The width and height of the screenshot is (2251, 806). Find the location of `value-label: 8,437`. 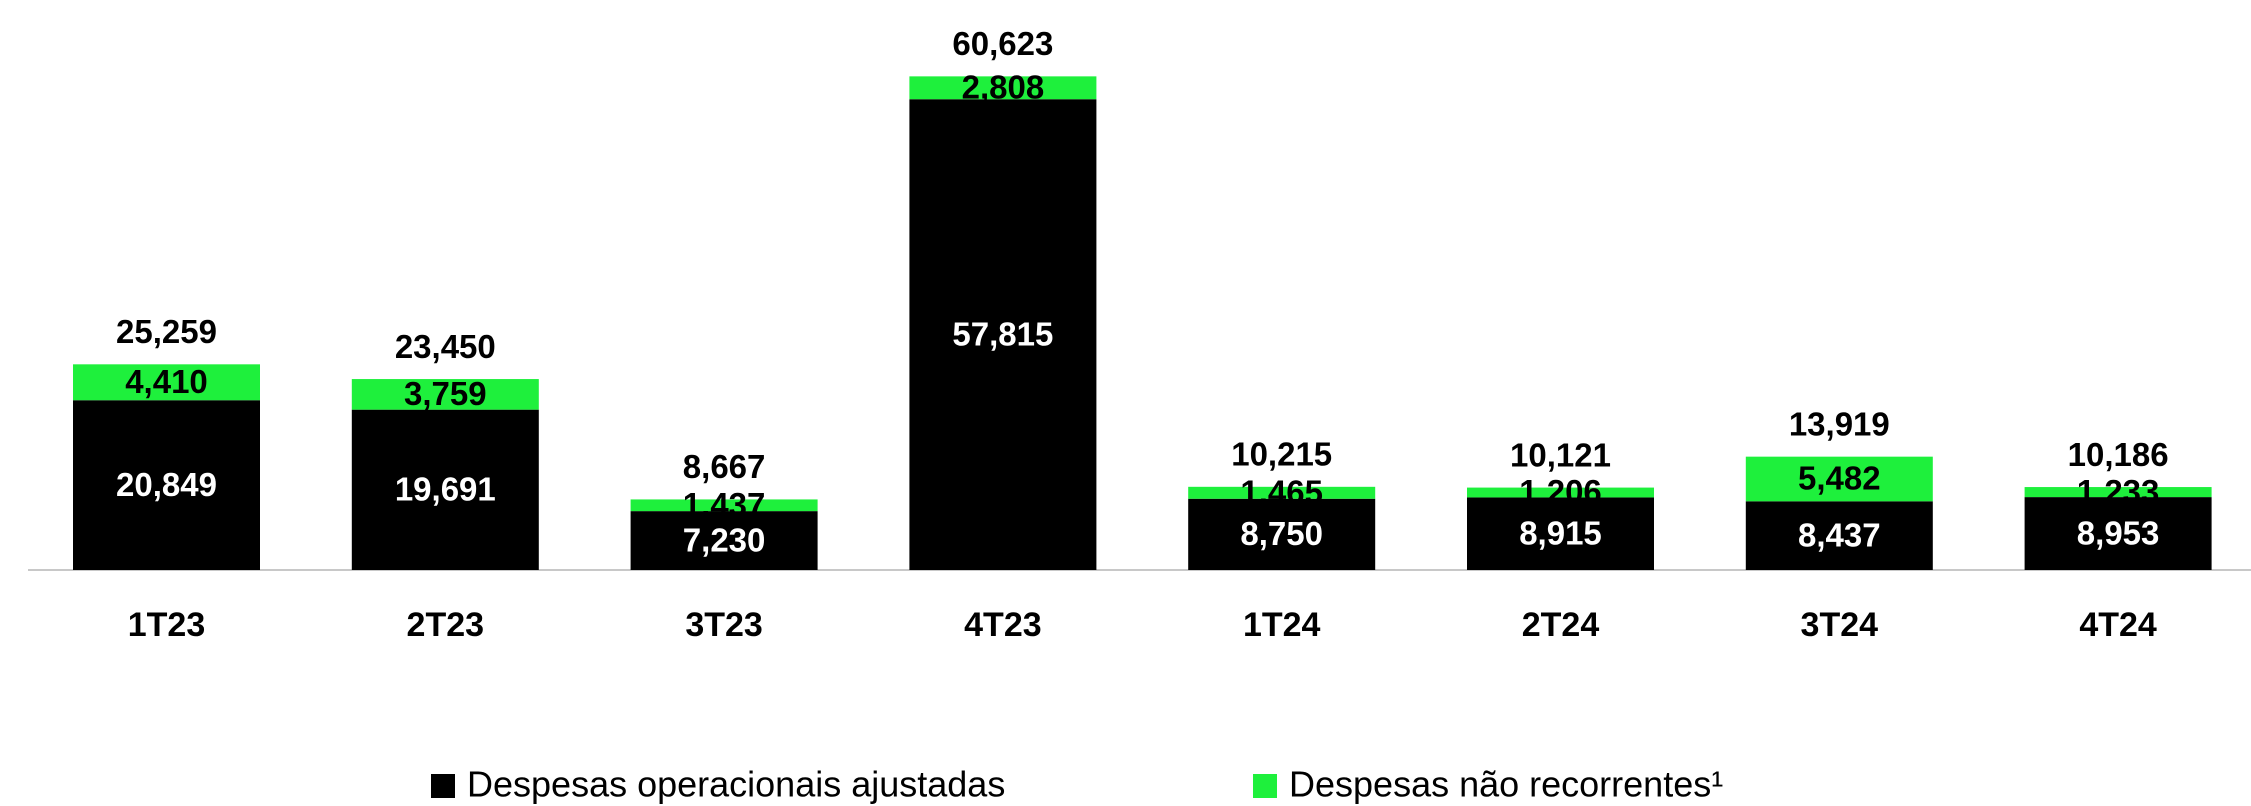

value-label: 8,437 is located at coordinates (1839, 534).